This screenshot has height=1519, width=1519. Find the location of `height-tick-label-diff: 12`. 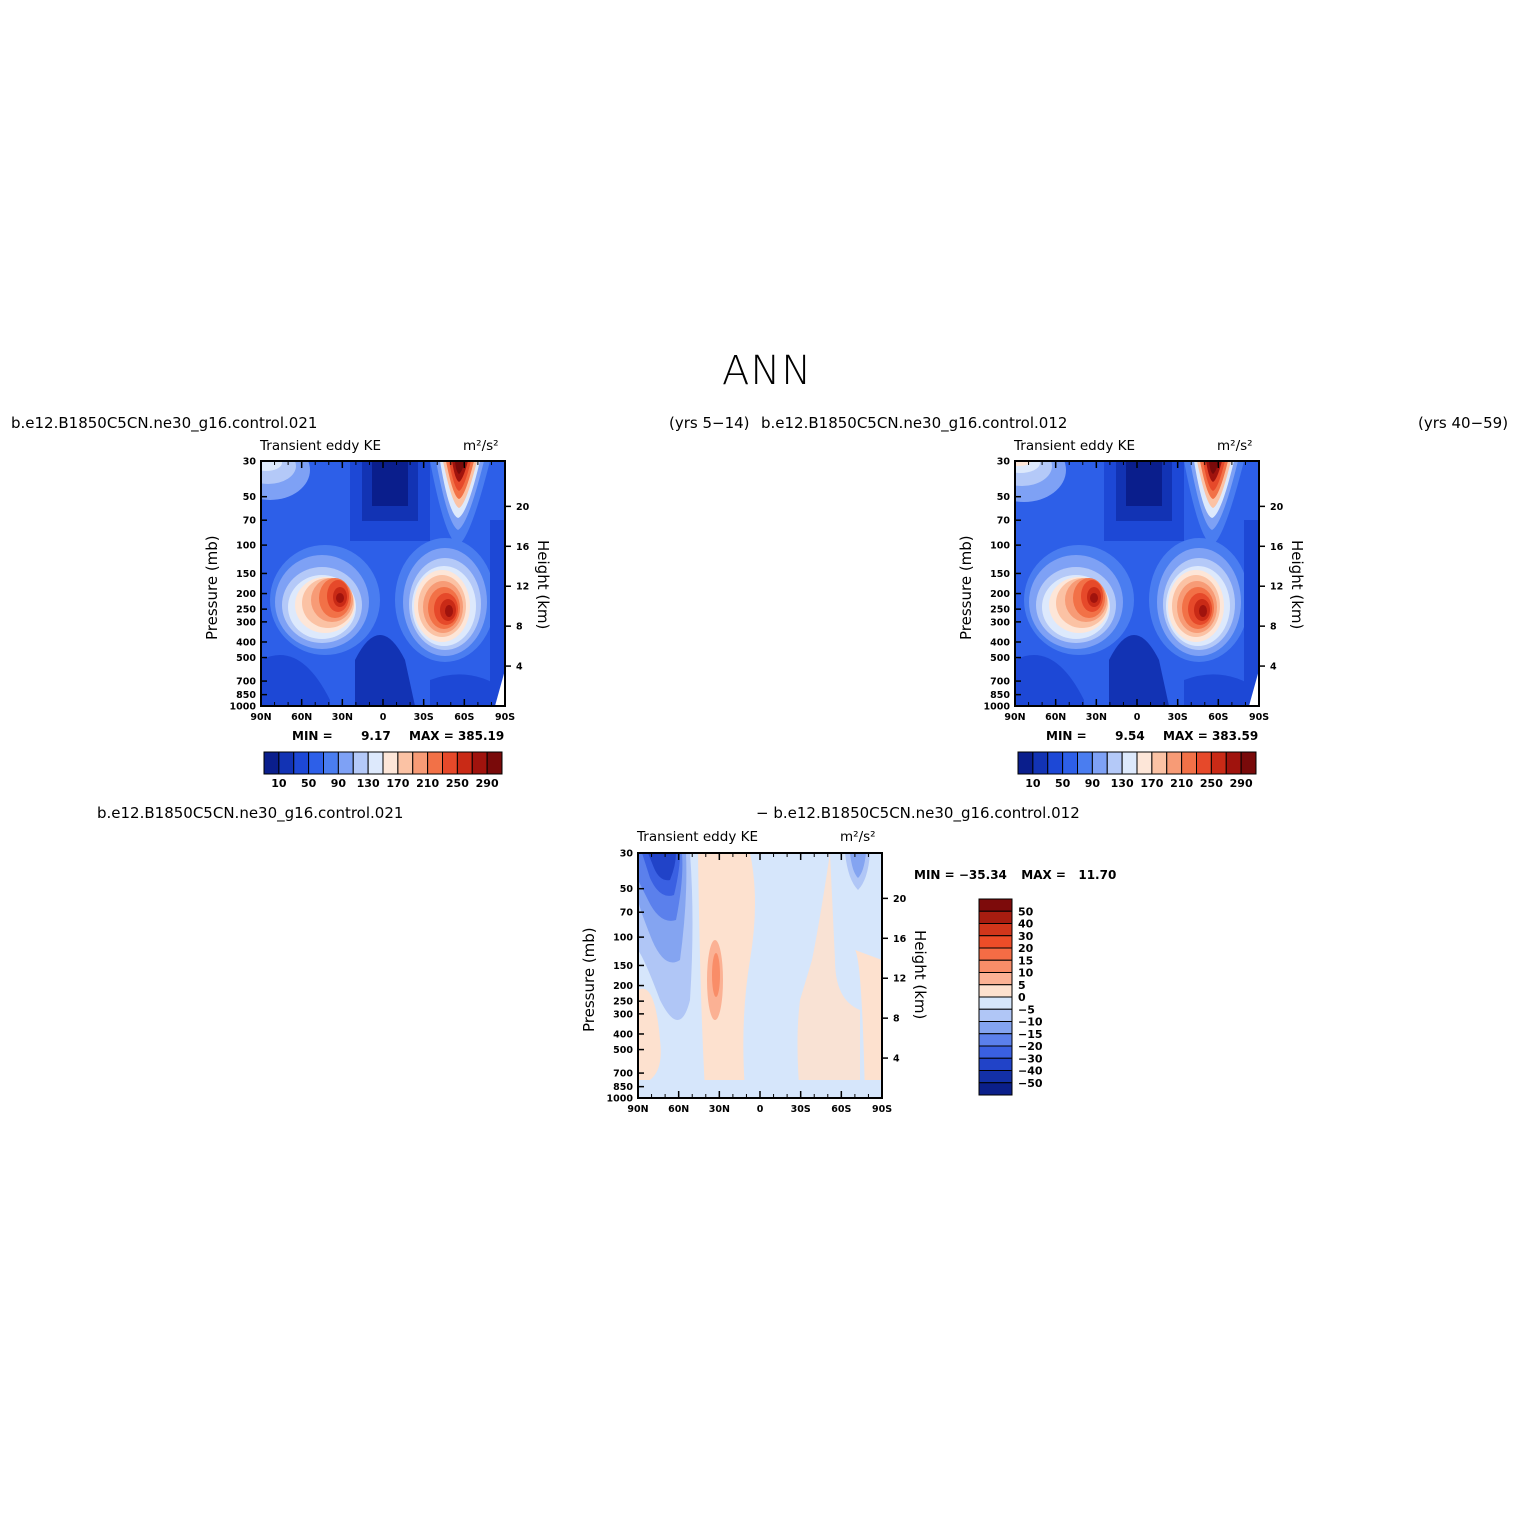

height-tick-label-diff: 12 is located at coordinates (899, 979).